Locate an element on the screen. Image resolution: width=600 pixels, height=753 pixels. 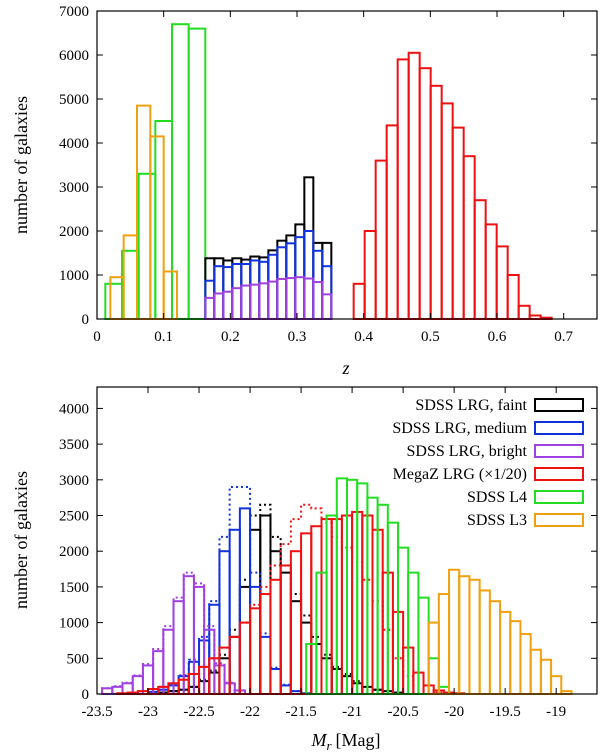
z-xtick-label-6: 0.6 is located at coordinates (497, 337).